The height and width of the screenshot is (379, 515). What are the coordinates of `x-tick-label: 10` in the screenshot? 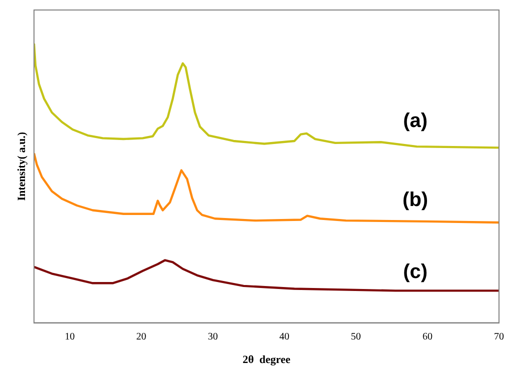 It's located at (69, 336).